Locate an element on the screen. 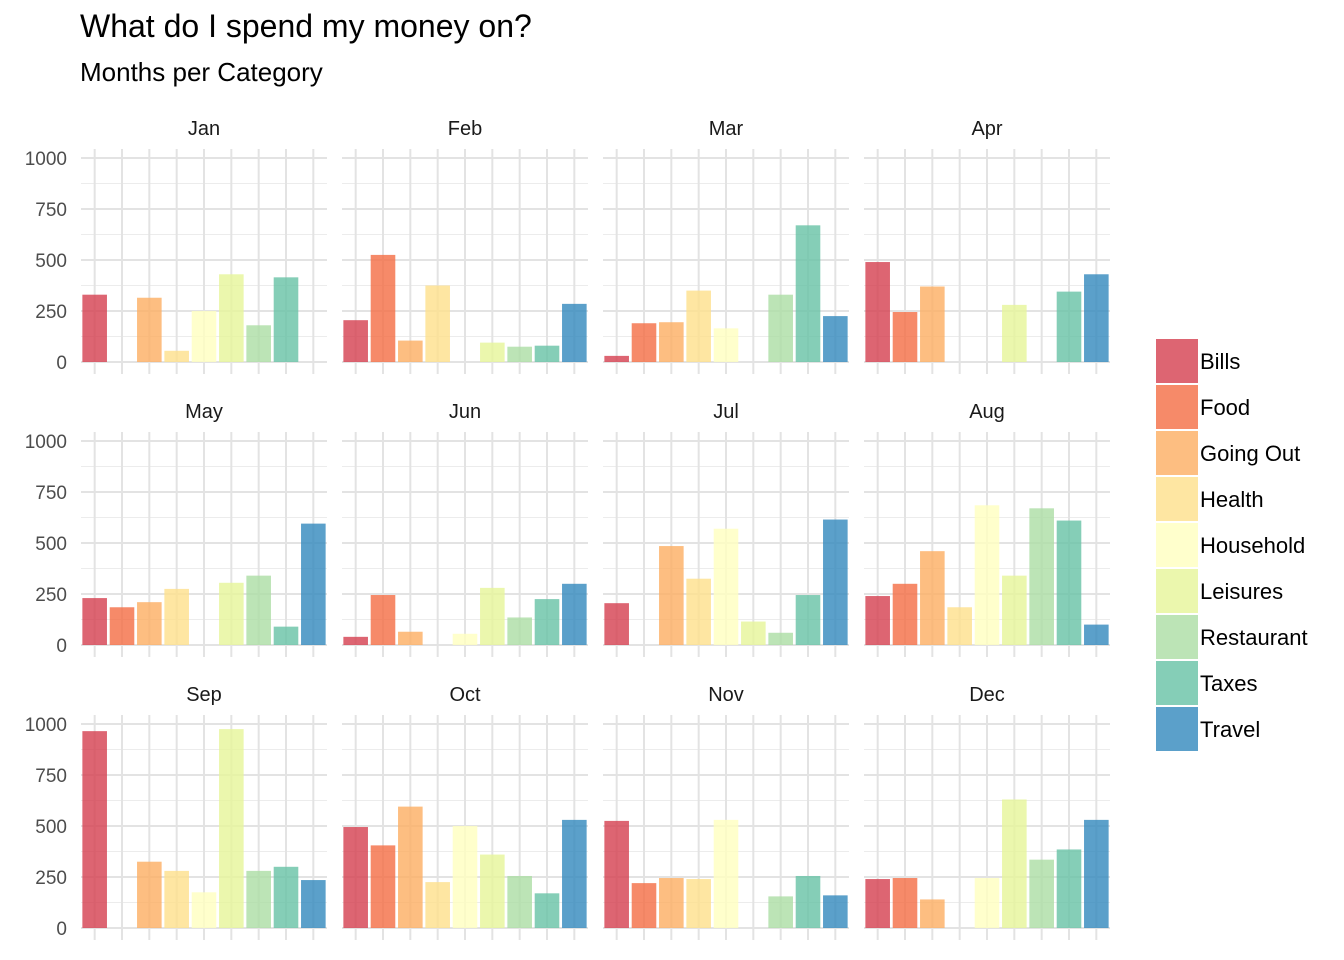 This screenshot has height=960, width=1344. bar-sep-leisures is located at coordinates (231, 828).